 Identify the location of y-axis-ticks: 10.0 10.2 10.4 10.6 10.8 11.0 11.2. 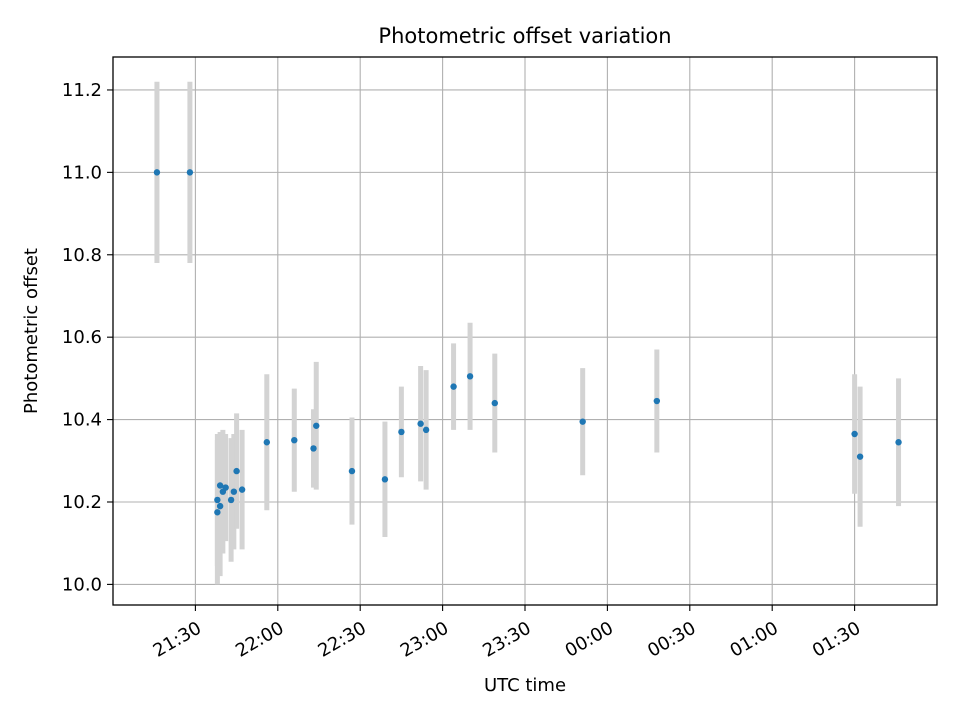
(87, 337).